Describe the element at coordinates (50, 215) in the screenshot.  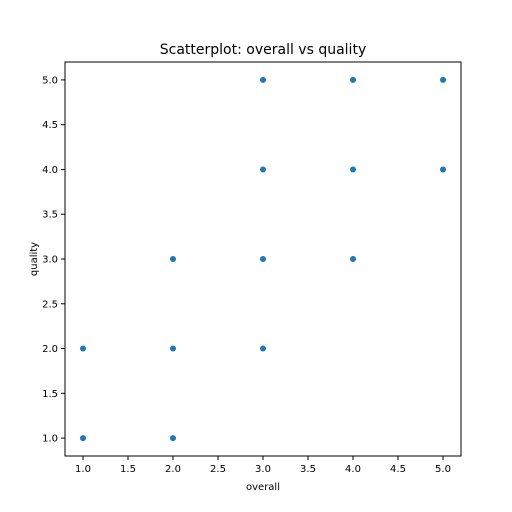
I see `y-tick-label: 3.5` at that location.